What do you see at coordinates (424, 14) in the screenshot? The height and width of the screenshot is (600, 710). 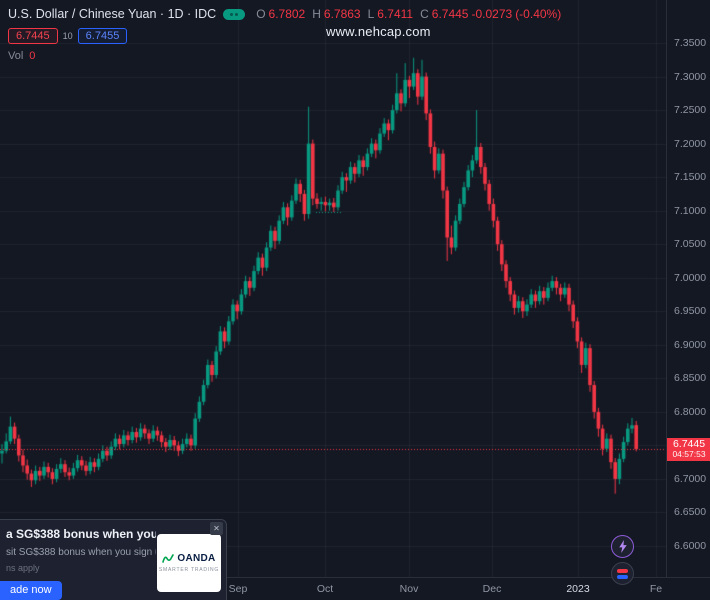 I see `close-label: C` at bounding box center [424, 14].